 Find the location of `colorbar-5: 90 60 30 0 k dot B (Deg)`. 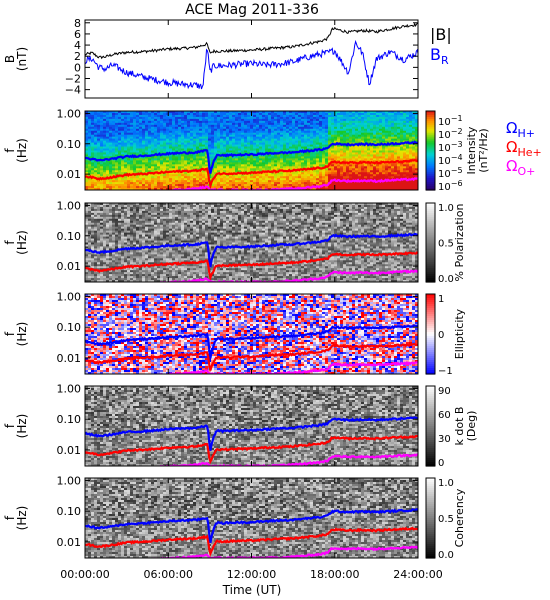

colorbar-5: 90 60 30 0 k dot B (Deg) is located at coordinates (451, 427).